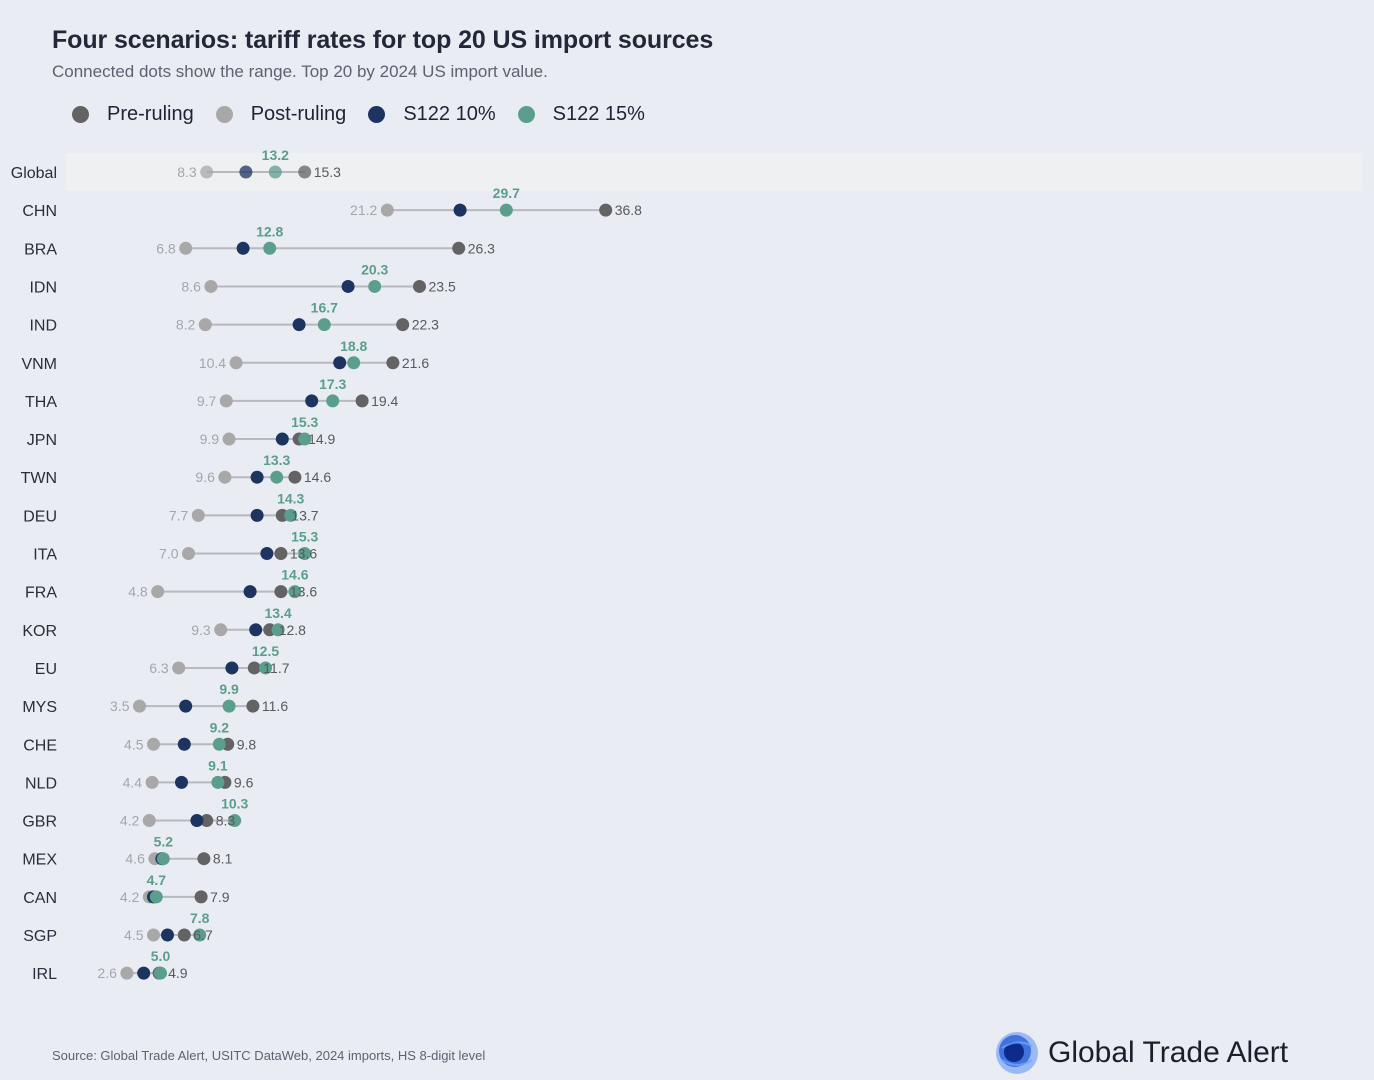  Describe the element at coordinates (186, 325) in the screenshot. I see `label-post-ruling-ind: 8.2` at that location.